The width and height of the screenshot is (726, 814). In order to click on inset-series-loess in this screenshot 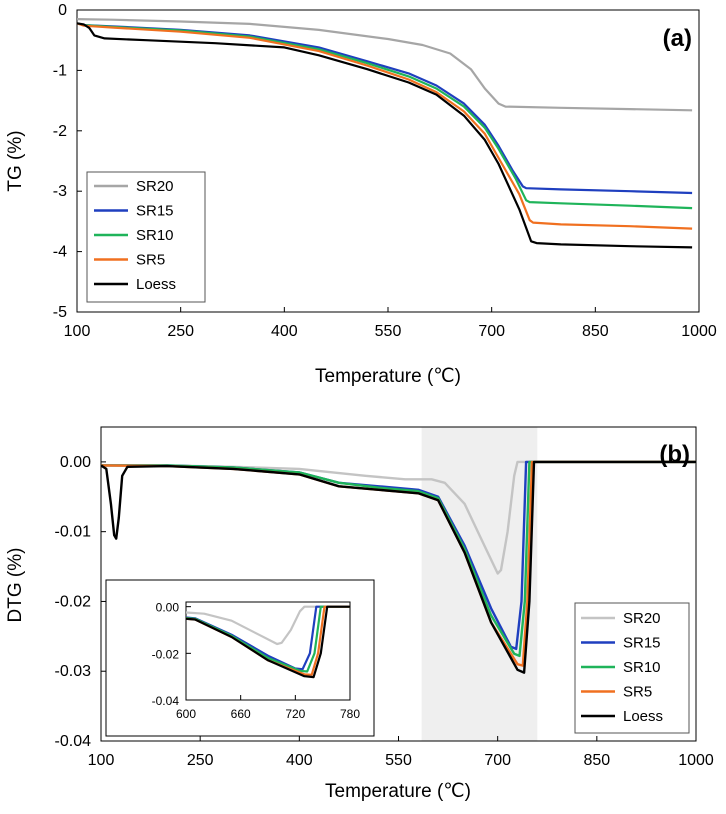, I will do `click(268, 642)`.